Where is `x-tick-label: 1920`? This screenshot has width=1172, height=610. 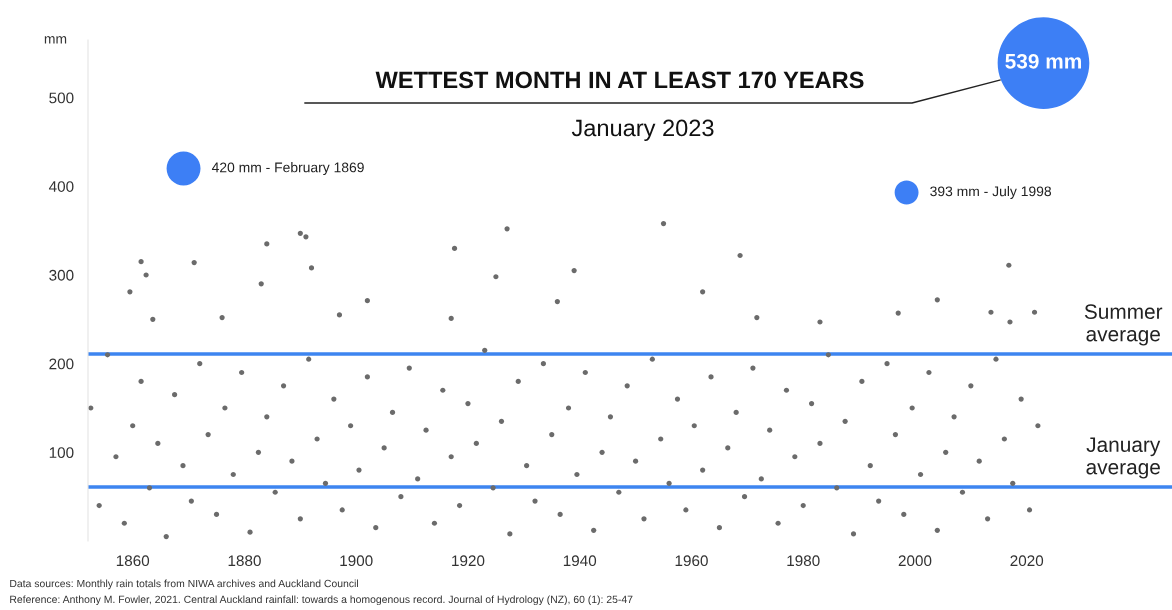
x-tick-label: 1920 is located at coordinates (468, 561).